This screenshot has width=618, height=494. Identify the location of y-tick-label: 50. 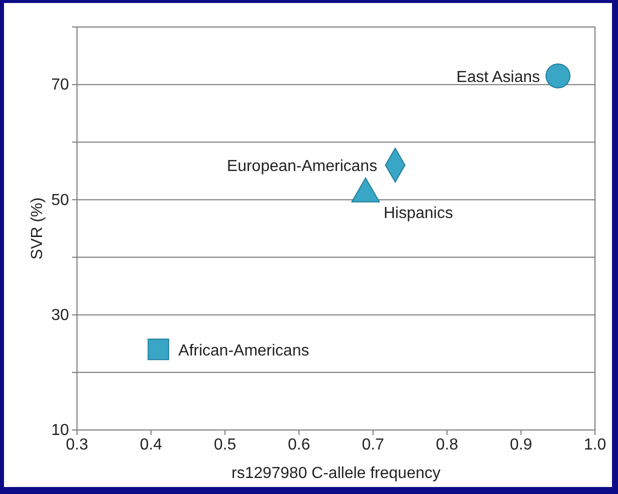
(60, 200).